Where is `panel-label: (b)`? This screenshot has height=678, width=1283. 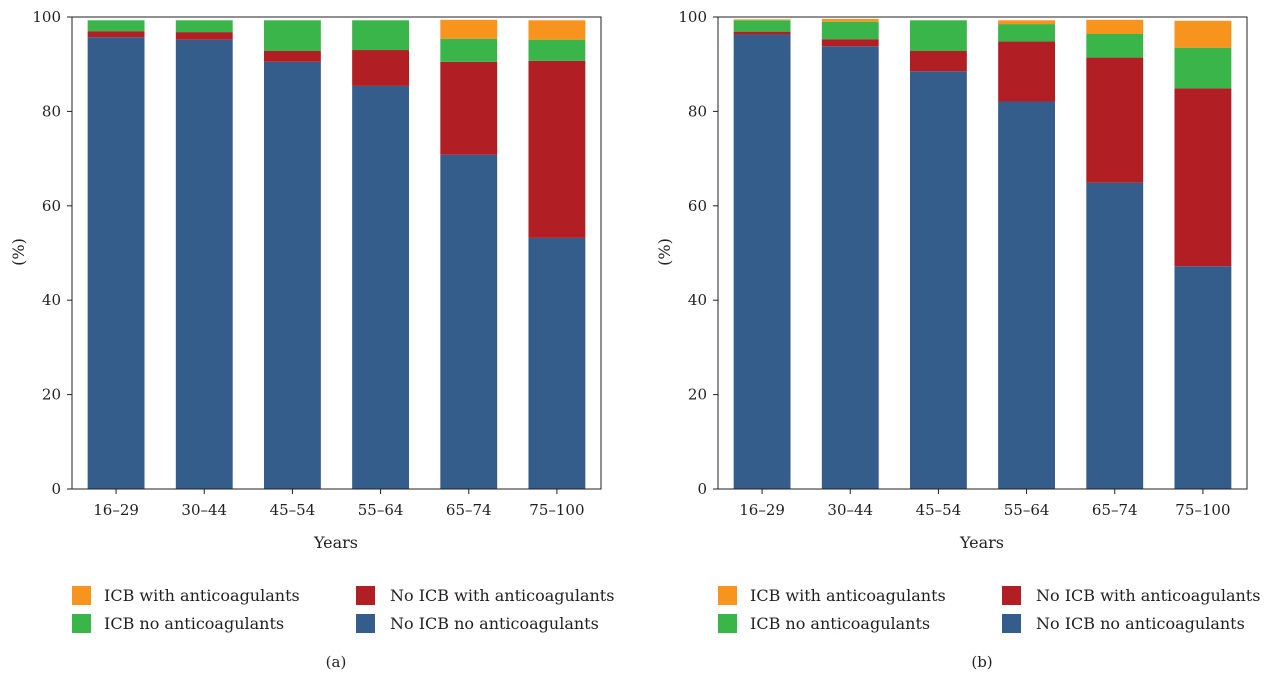
panel-label: (b) is located at coordinates (981, 662).